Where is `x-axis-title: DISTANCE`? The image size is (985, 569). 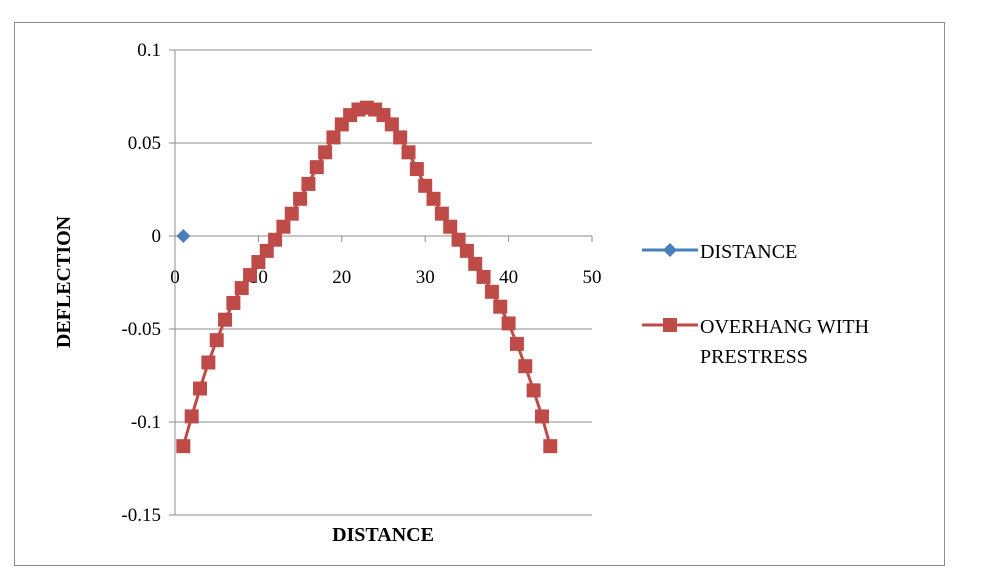
x-axis-title: DISTANCE is located at coordinates (383, 535).